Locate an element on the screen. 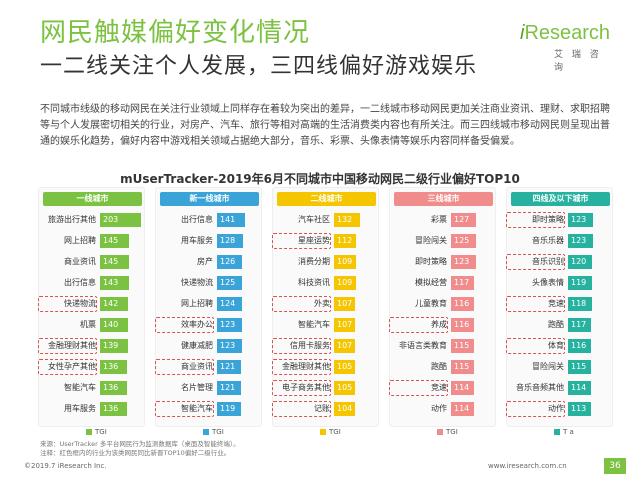  bar-value: 121 is located at coordinates (228, 387).